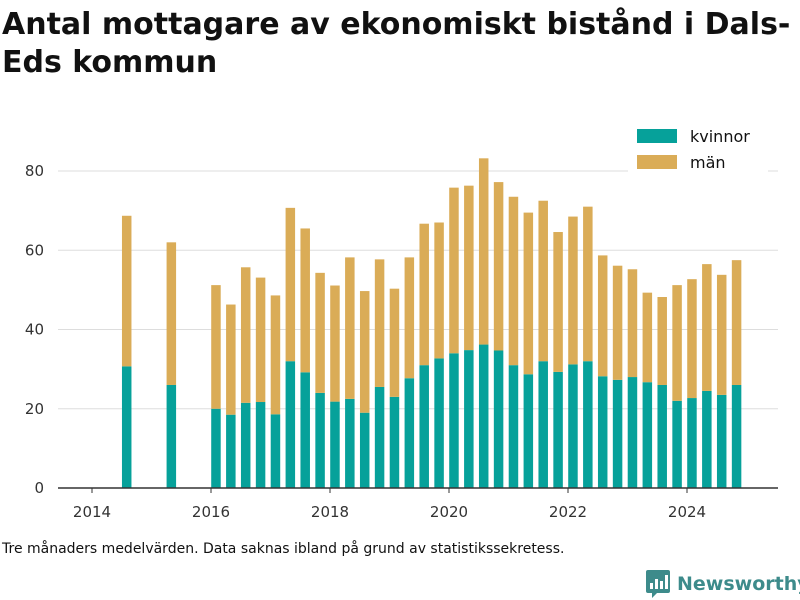 This screenshot has width=800, height=600. Describe the element at coordinates (389, 504) in the screenshot. I see `x-axis-ticks: 2014 2016 2018 2020 2022 2024` at that location.